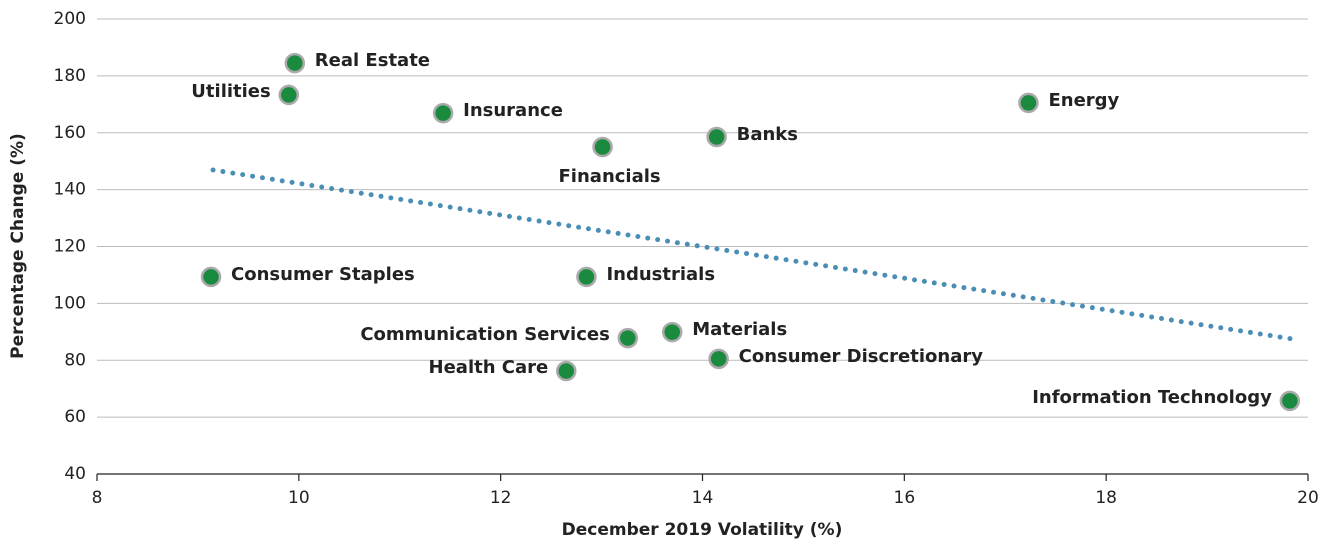 The height and width of the screenshot is (544, 1330). I want to click on x-tick-label: 10, so click(299, 498).